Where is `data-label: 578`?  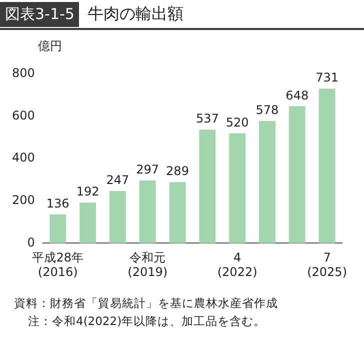 data-label: 578 is located at coordinates (267, 110).